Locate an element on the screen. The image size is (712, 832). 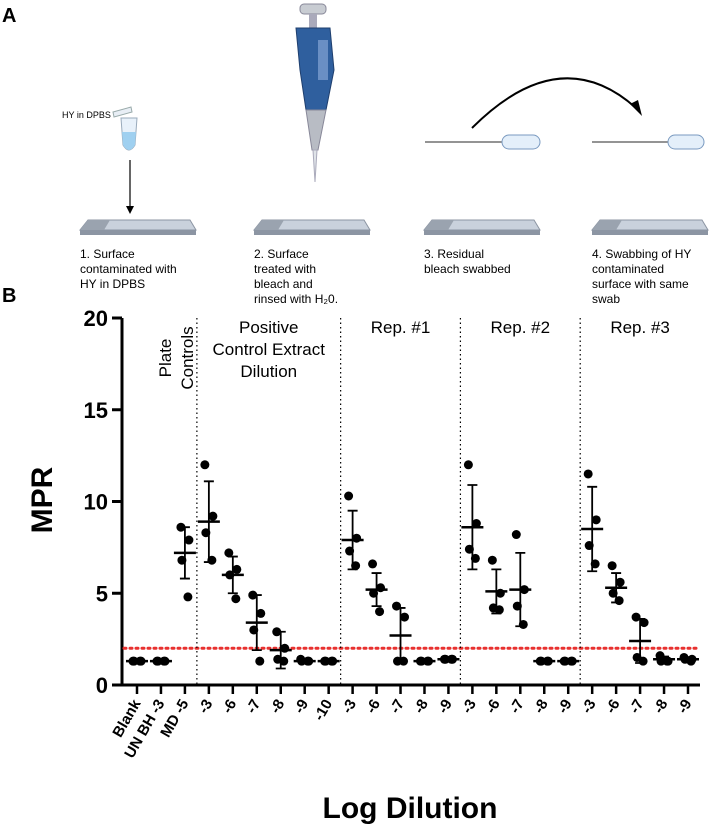
y-tick-label: 10 is located at coordinates (96, 502).